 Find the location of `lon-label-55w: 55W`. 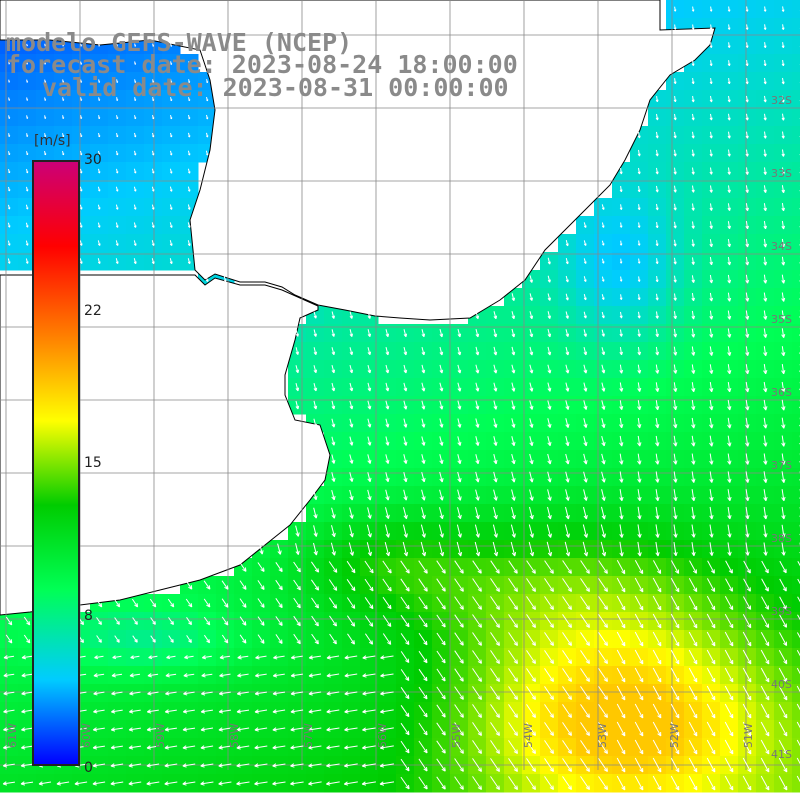

lon-label-55w: 55W is located at coordinates (456, 735).